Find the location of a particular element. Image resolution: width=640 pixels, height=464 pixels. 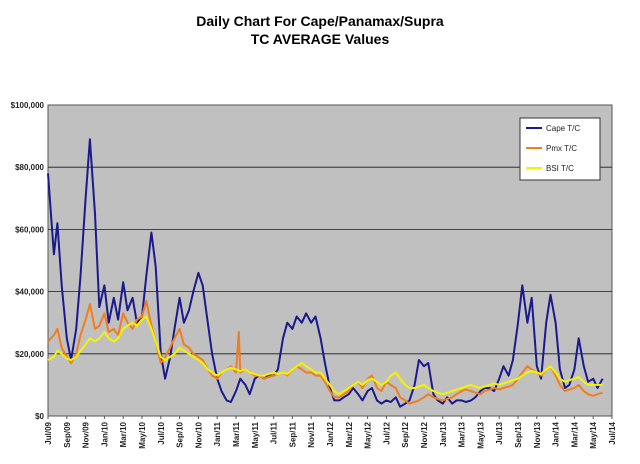

x-tick-label: Jan/13 is located at coordinates (443, 433).